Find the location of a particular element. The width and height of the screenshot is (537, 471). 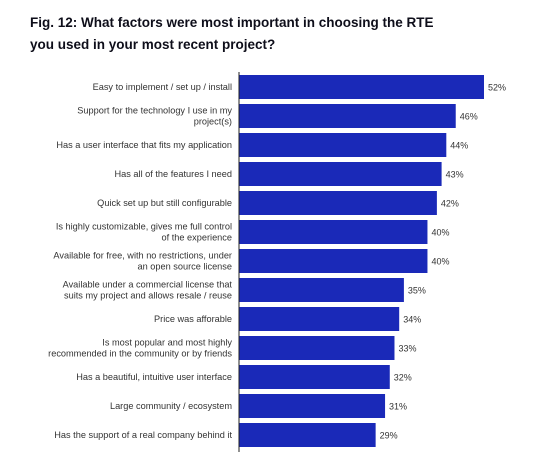

value-label: 31% is located at coordinates (398, 407).